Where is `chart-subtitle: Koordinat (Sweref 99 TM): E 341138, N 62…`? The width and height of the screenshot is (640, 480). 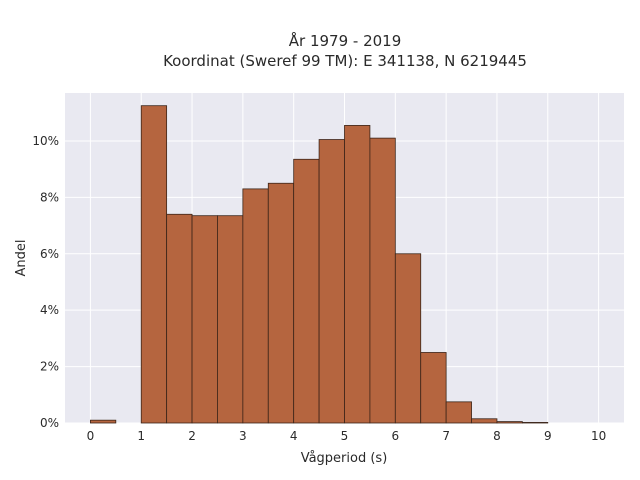
chart-subtitle: Koordinat (Sweref 99 TM): E 341138, N 62… is located at coordinates (345, 61).